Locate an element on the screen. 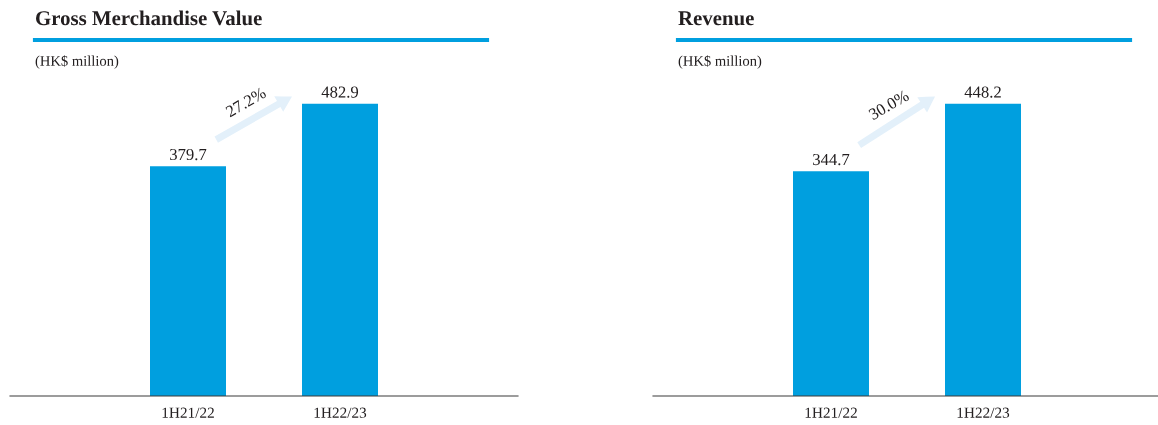 The height and width of the screenshot is (425, 1158). data-label: 482.9 is located at coordinates (340, 92).